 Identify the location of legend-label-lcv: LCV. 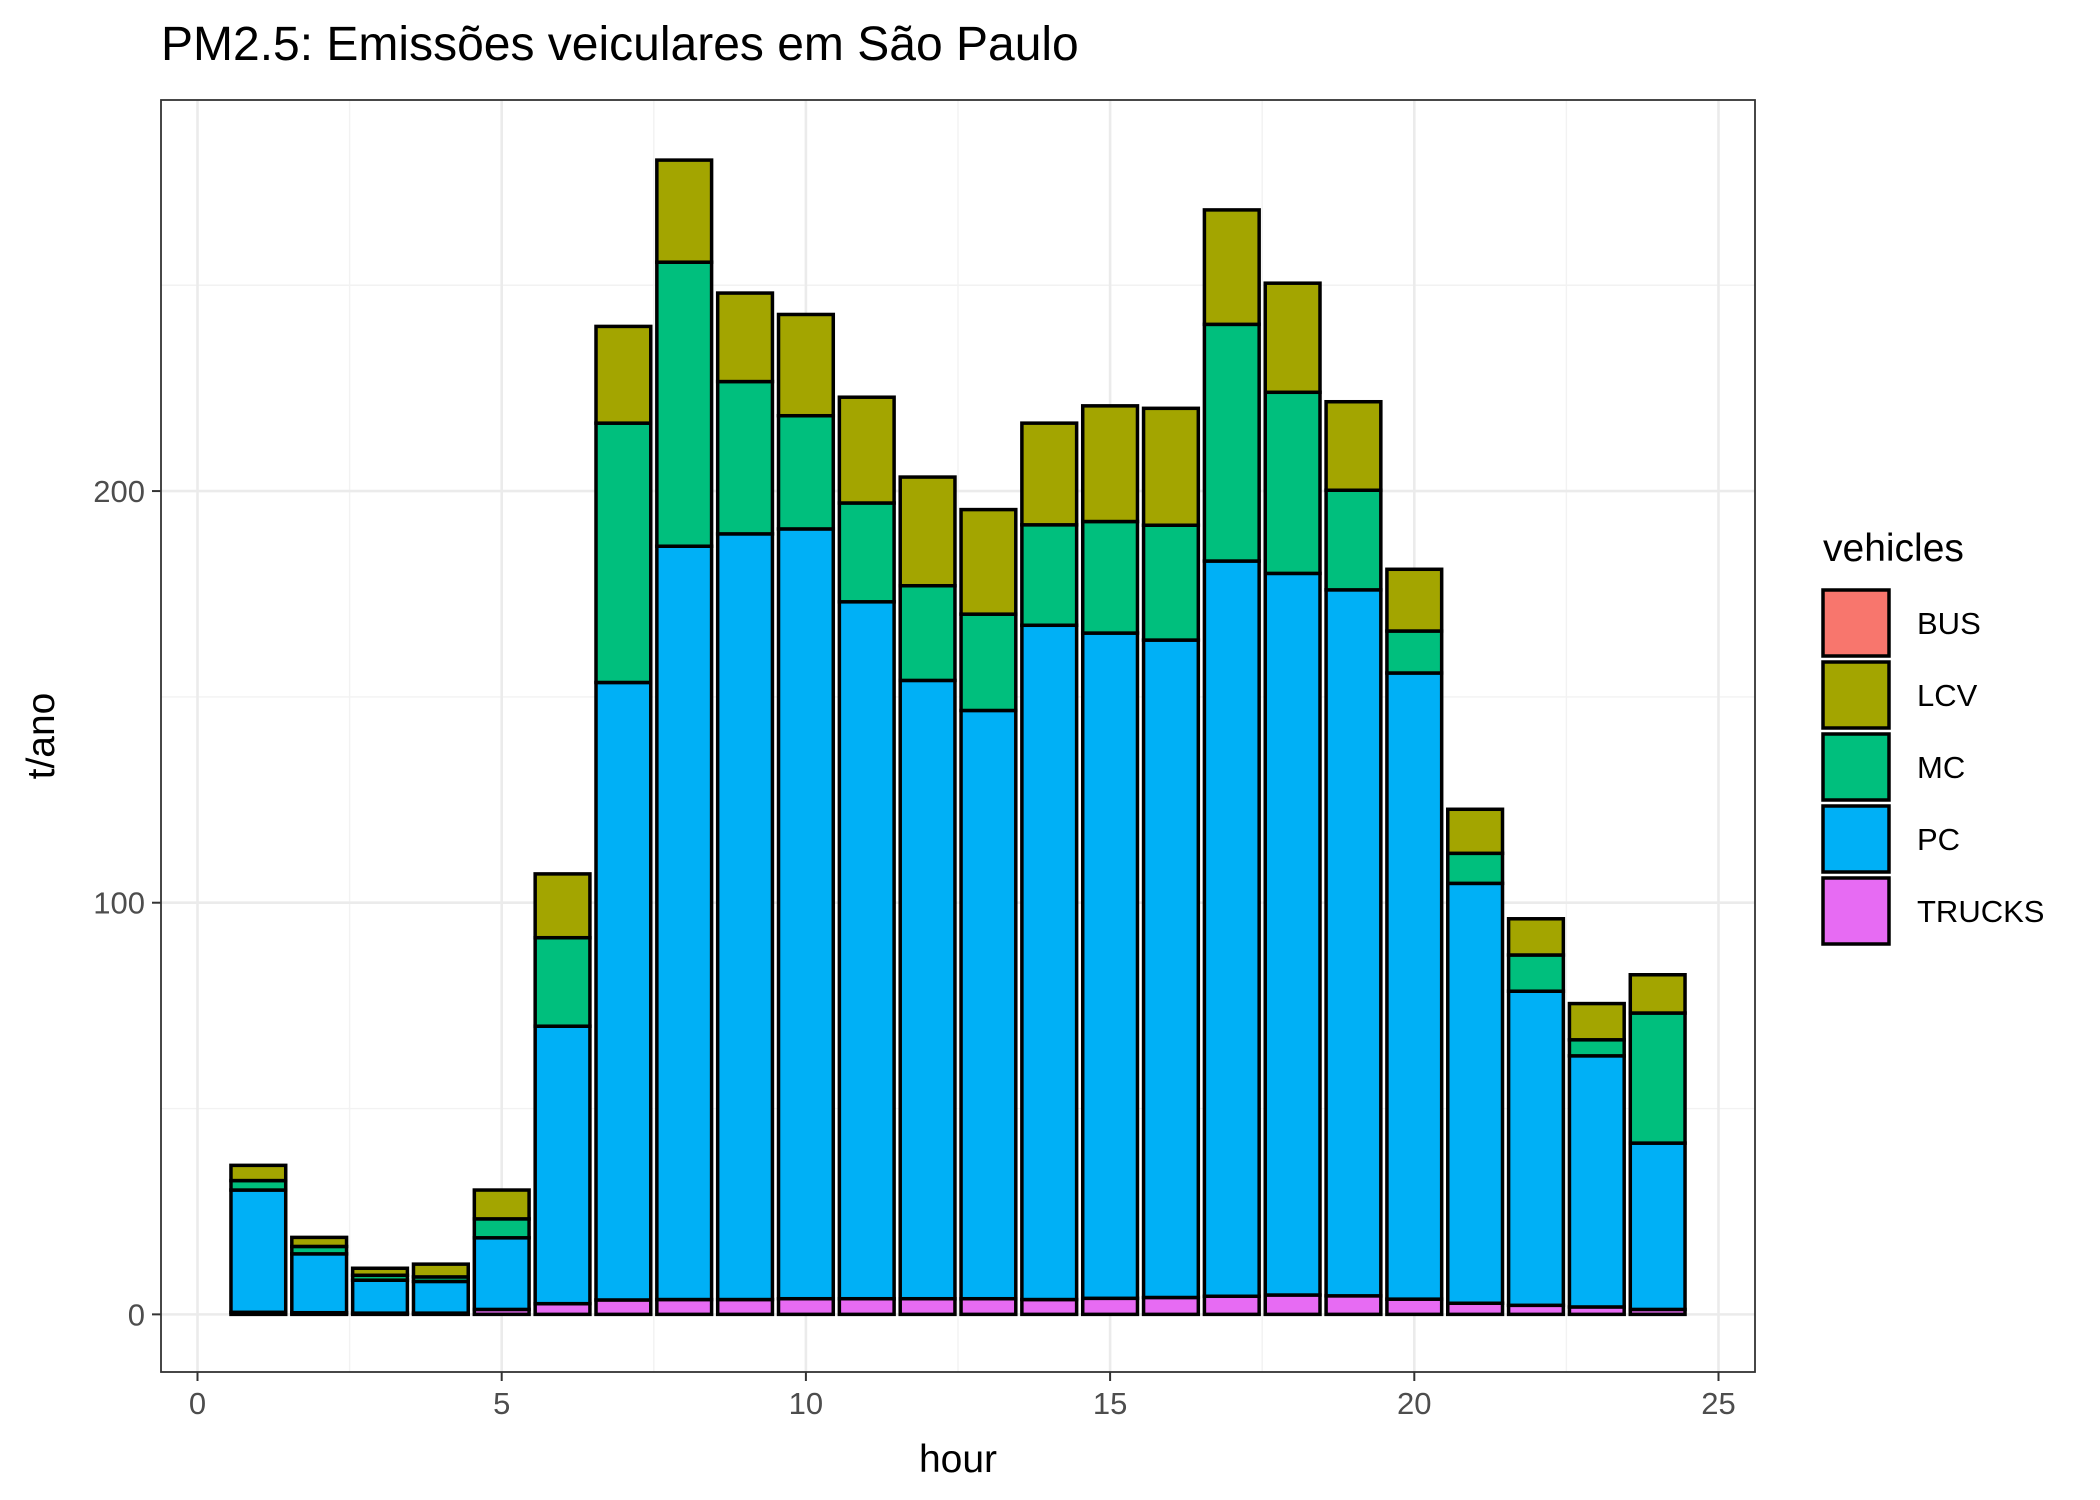
(1947, 695).